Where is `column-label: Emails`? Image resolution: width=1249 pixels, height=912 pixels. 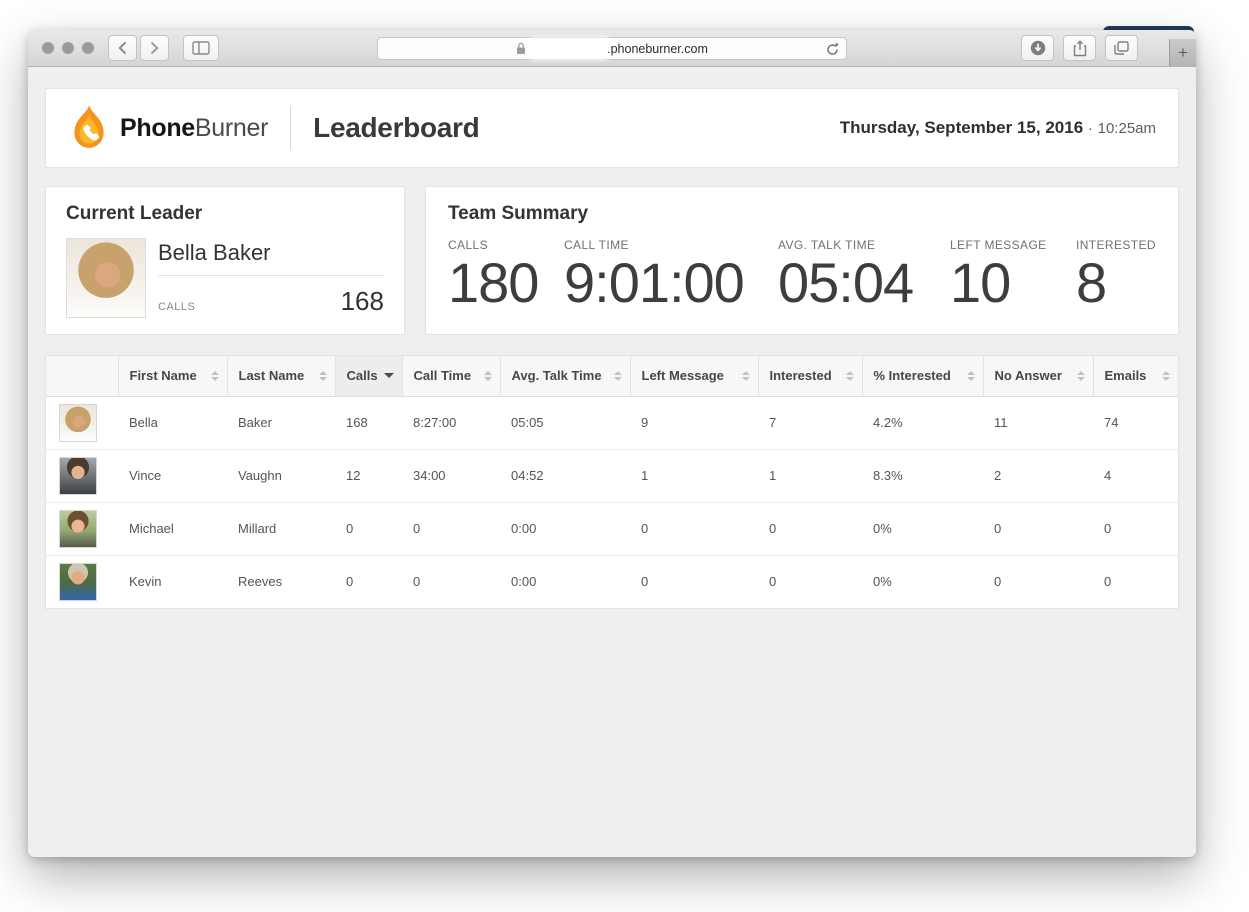 column-label: Emails is located at coordinates (1125, 376).